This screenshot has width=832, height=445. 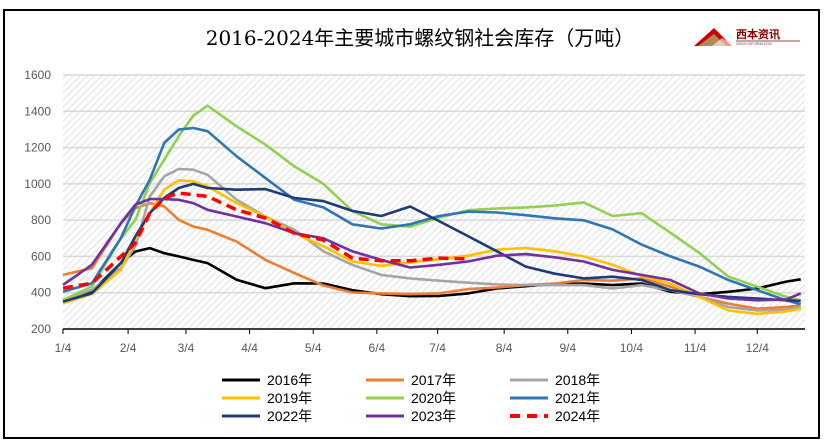 What do you see at coordinates (567, 348) in the screenshot?
I see `x-tick-label: 9/4` at bounding box center [567, 348].